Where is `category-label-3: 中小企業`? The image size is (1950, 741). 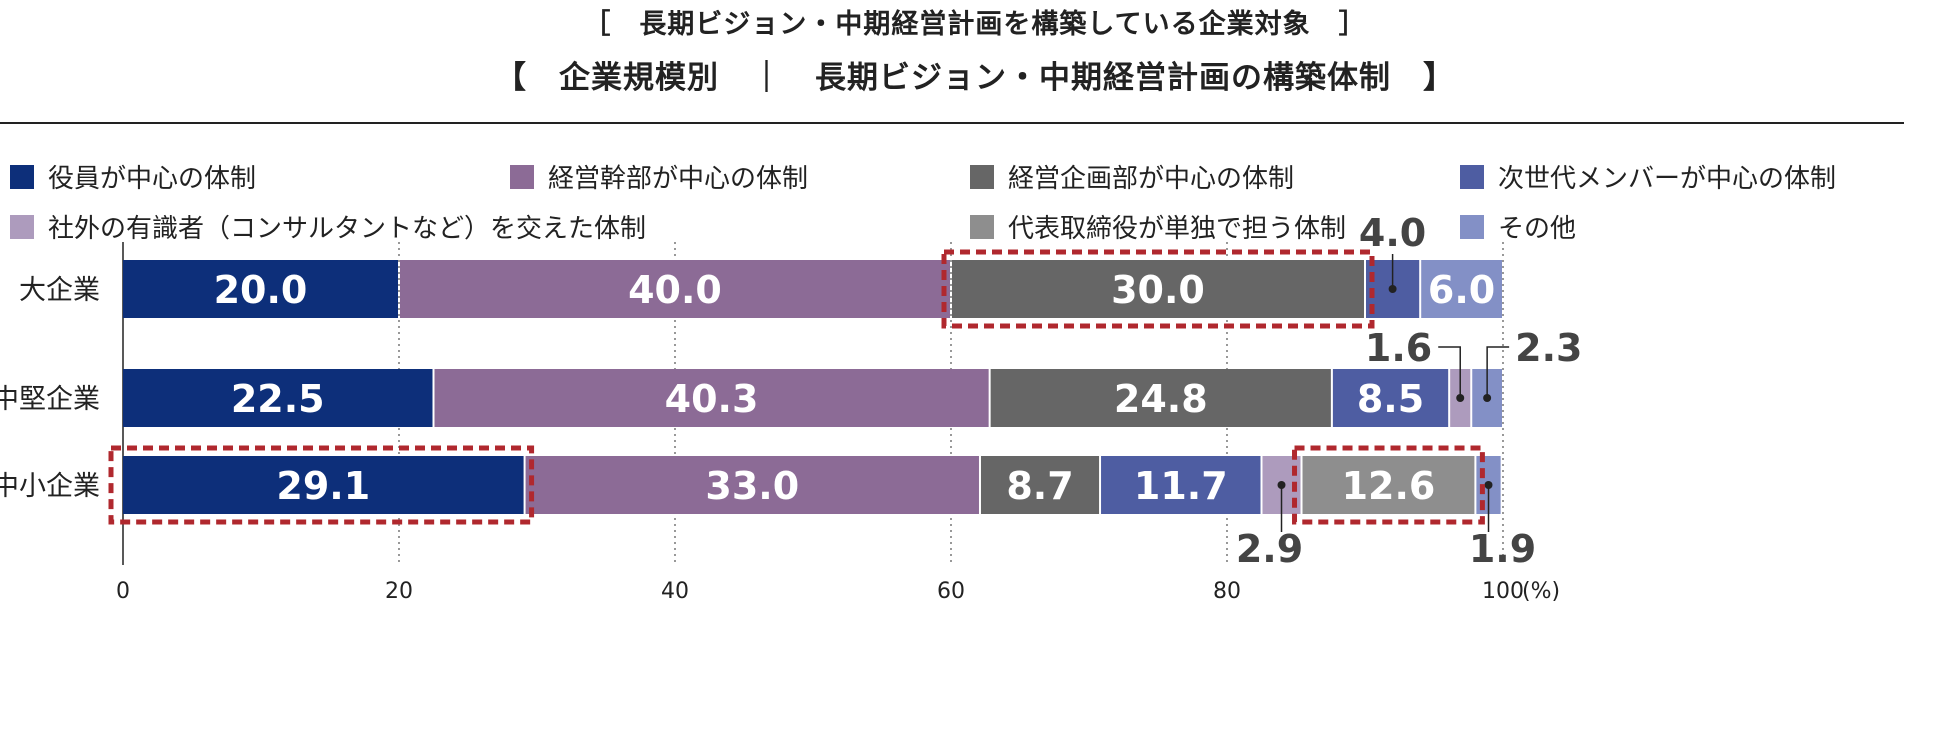
category-label-3: 中小企業 is located at coordinates (50, 486).